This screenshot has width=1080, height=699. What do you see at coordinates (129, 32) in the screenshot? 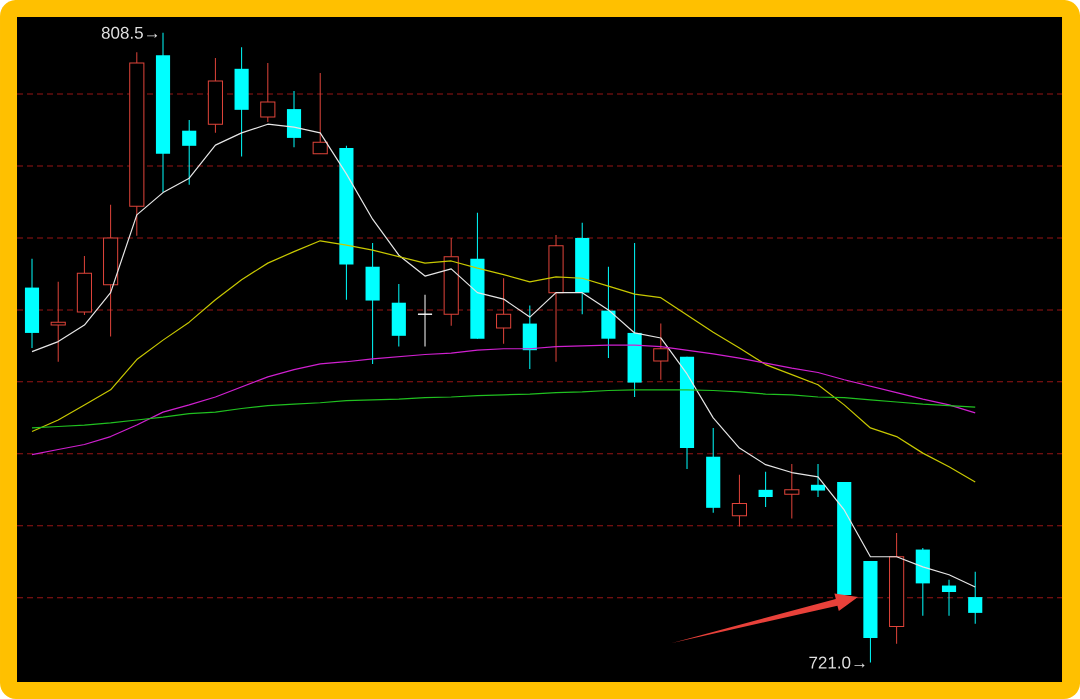
I see `annotation: 808.5→` at bounding box center [129, 32].